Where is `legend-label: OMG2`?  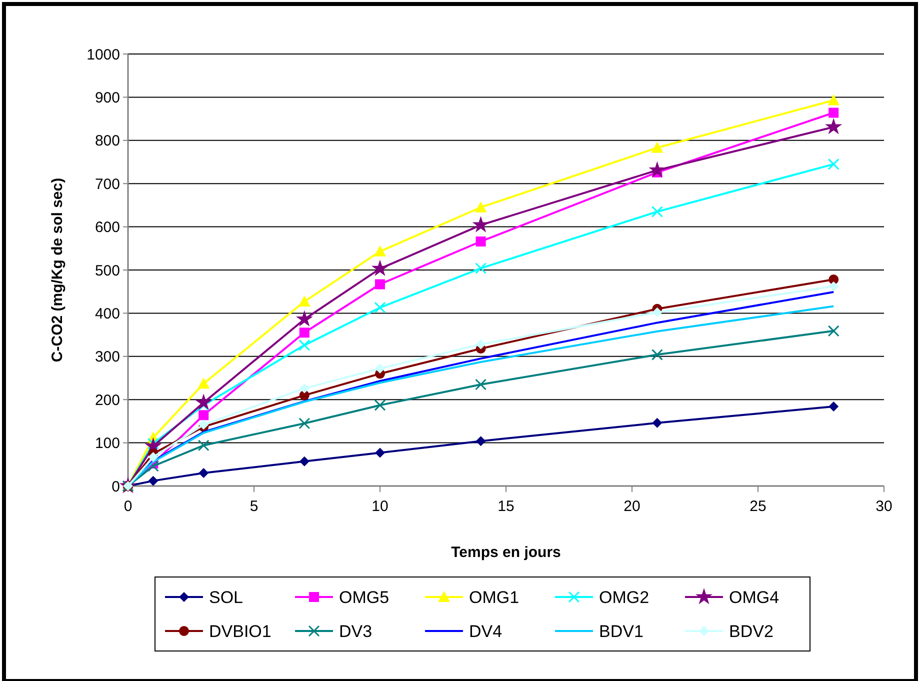
legend-label: OMG2 is located at coordinates (624, 597).